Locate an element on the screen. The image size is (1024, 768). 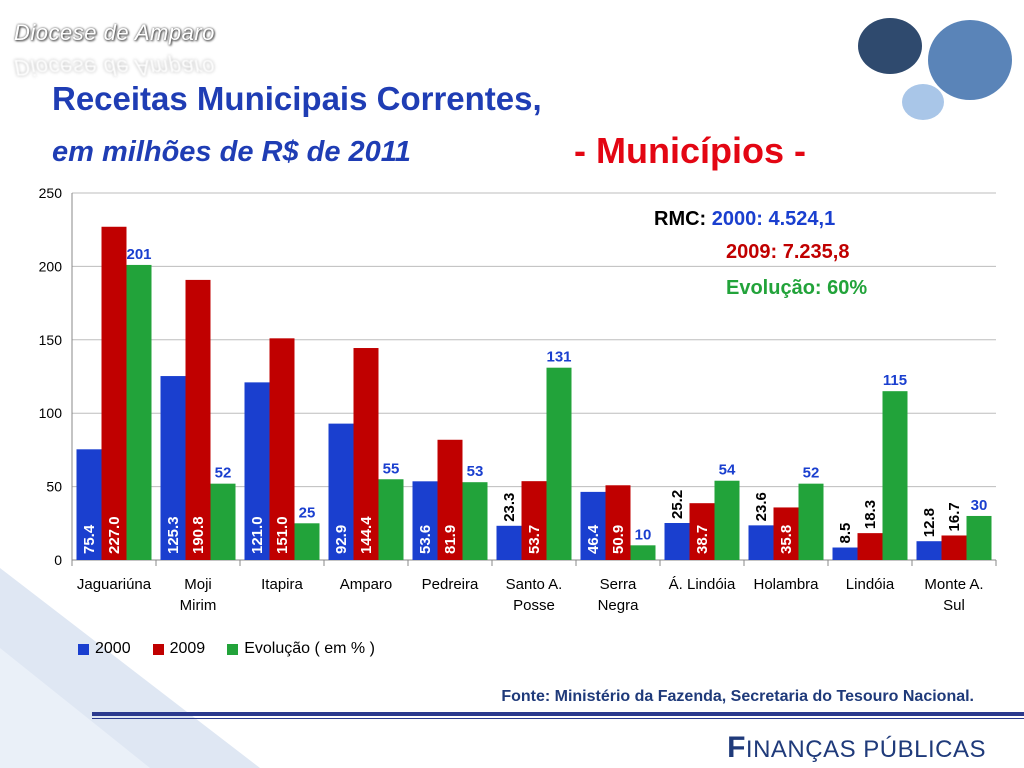
data-label: 92.9 is located at coordinates (341, 539).